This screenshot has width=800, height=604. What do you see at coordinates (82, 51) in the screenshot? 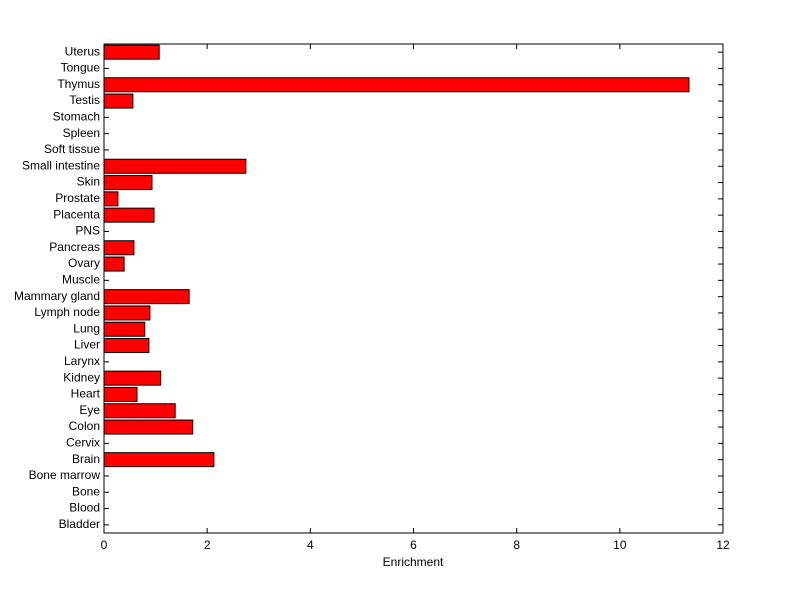
I see `y-tick-label: Uterus` at bounding box center [82, 51].